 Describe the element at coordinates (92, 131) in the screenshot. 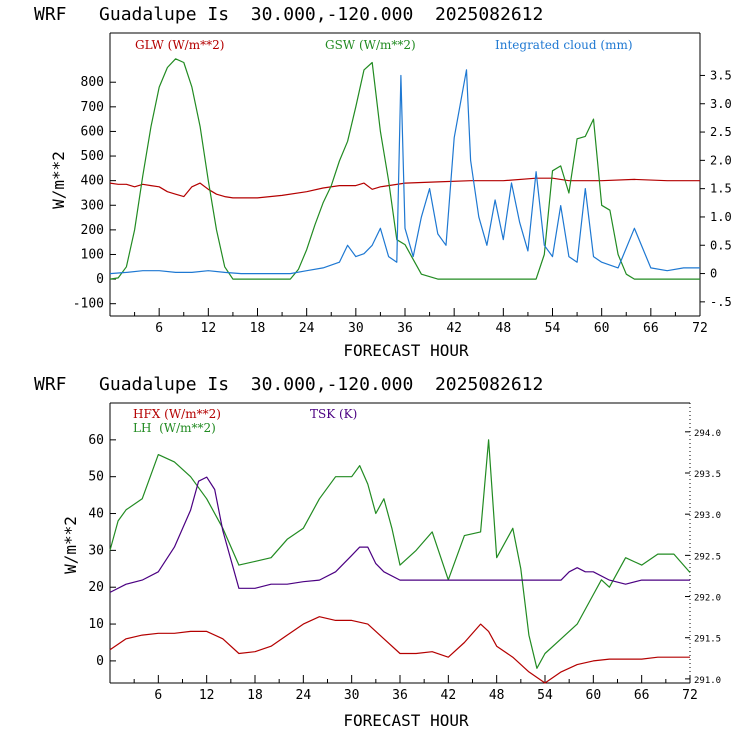

I see `y-tick-label: 600` at that location.